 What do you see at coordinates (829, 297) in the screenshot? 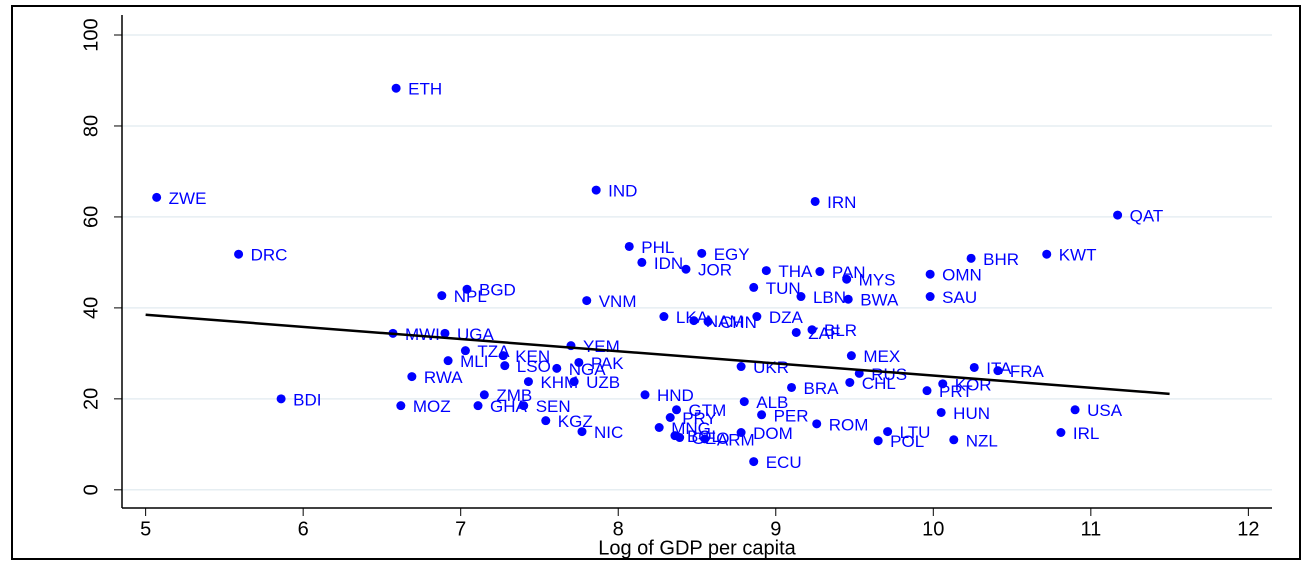
I see `point-label: LBN` at bounding box center [829, 297].